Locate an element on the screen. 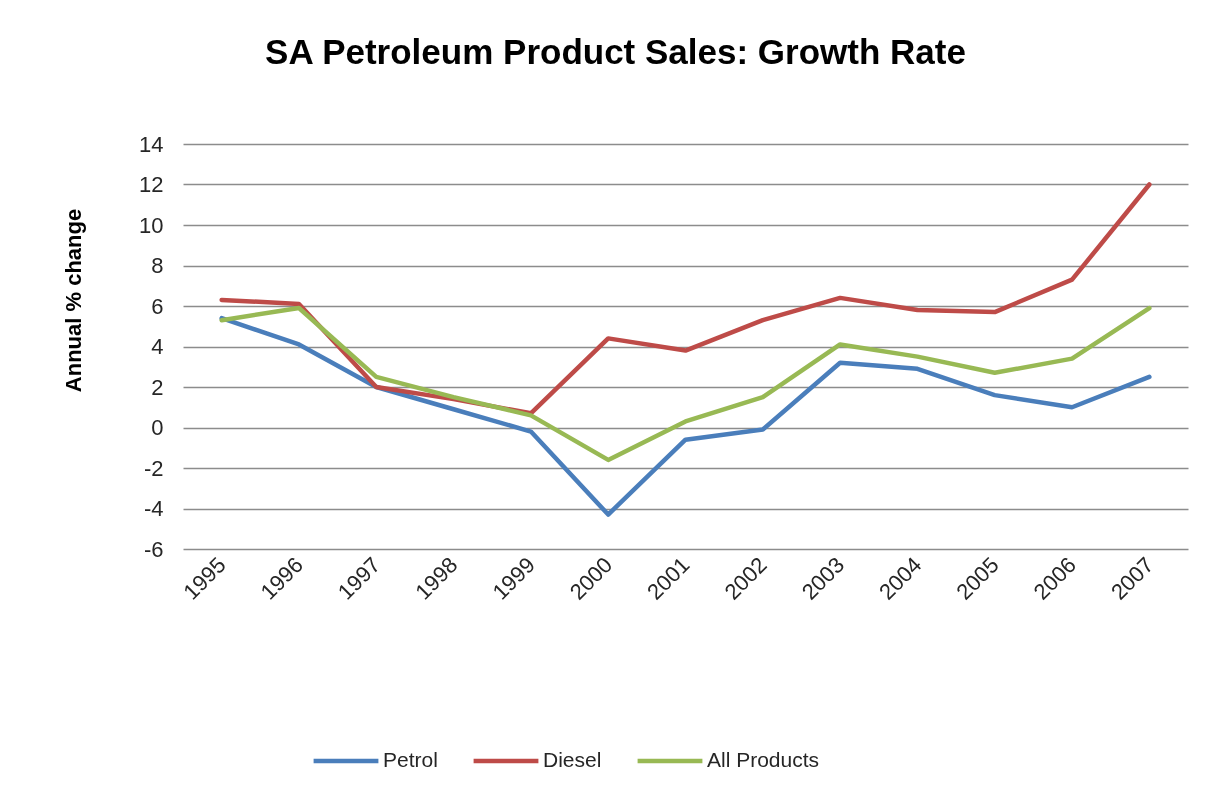  y-tick-label: 0 is located at coordinates (157, 427).